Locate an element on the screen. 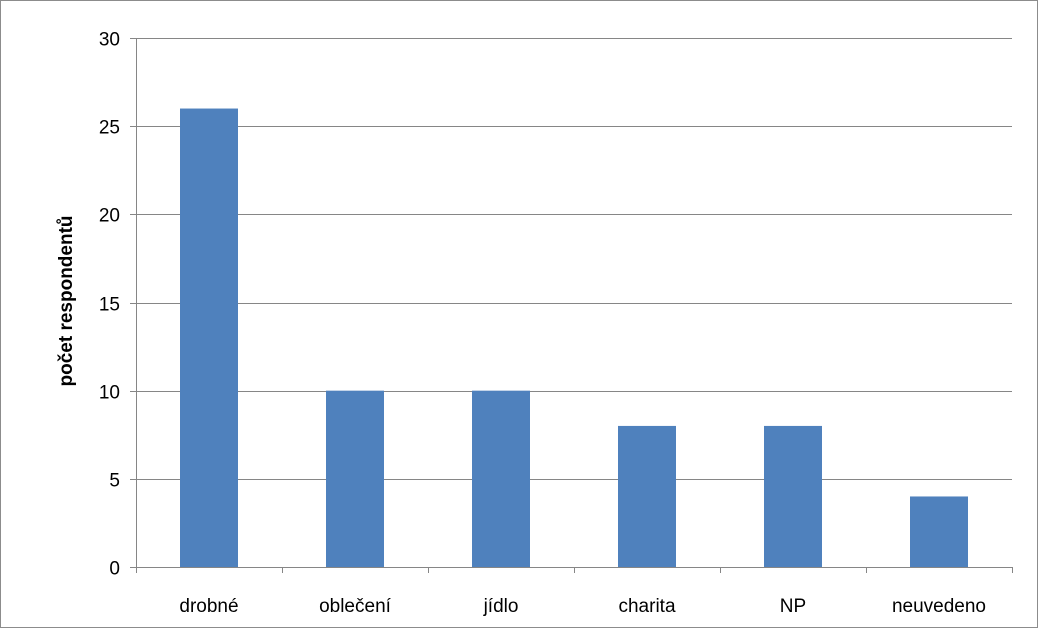 The image size is (1038, 628). y-tick-label: 15 is located at coordinates (109, 305).